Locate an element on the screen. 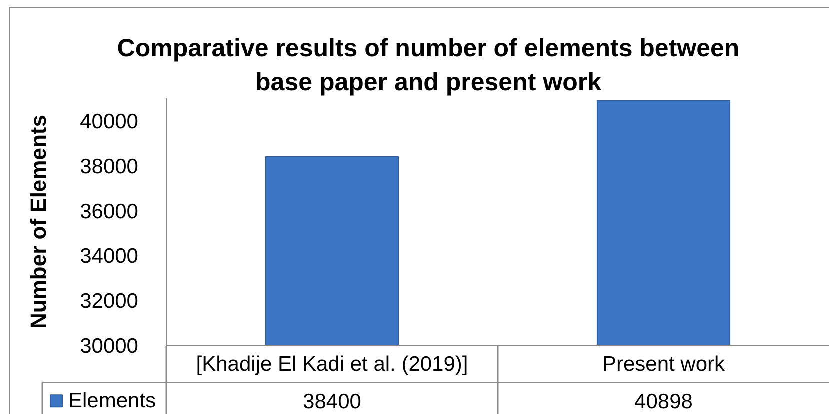 The height and width of the screenshot is (414, 829). y-axis-title: Number of Elements is located at coordinates (39, 222).